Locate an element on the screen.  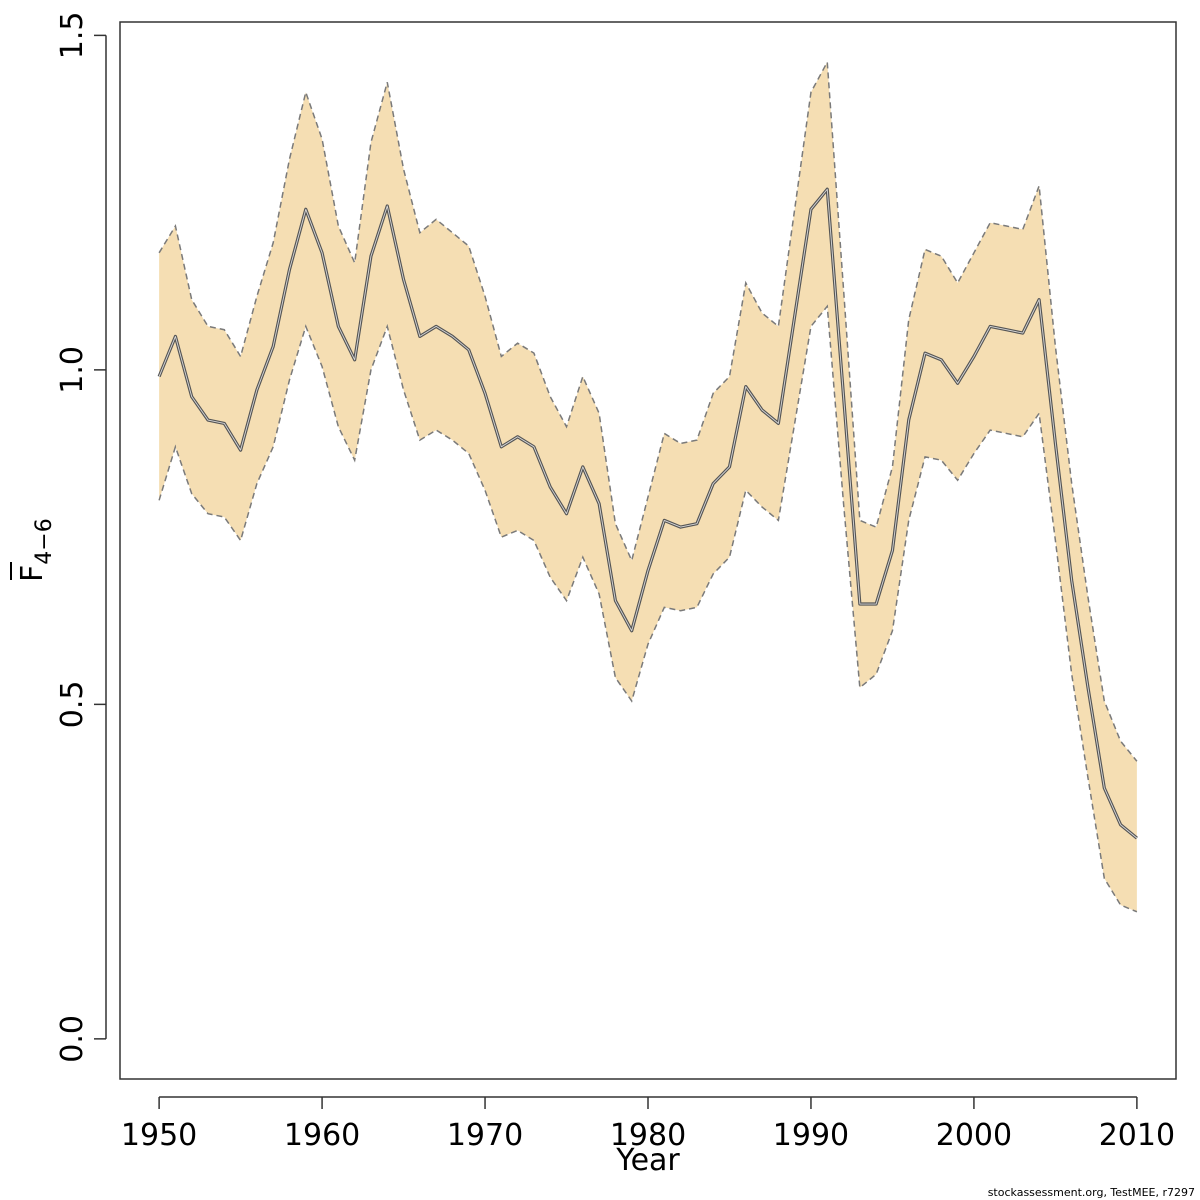
x-tick-label: 2010 is located at coordinates (1137, 1135).